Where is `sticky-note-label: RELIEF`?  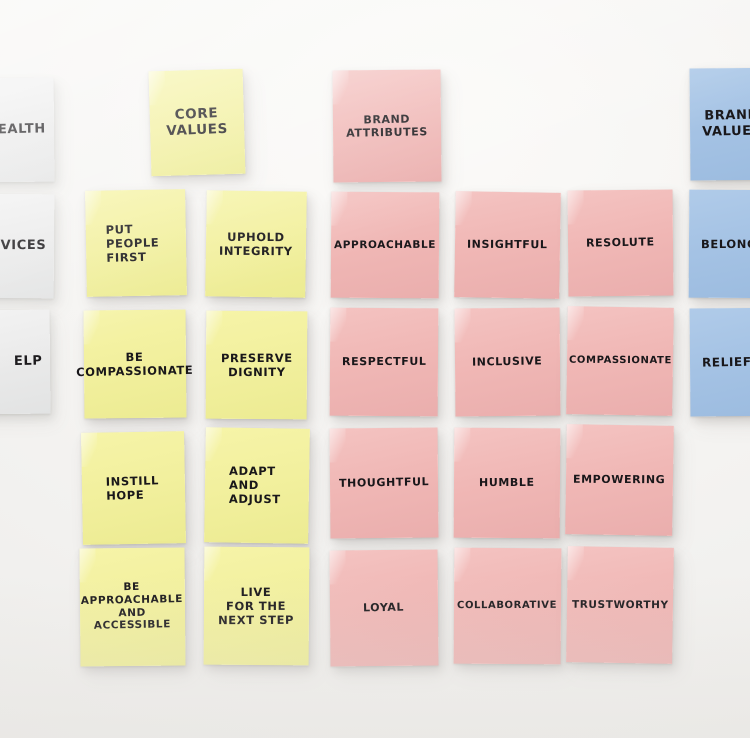
sticky-note-label: RELIEF is located at coordinates (725, 362).